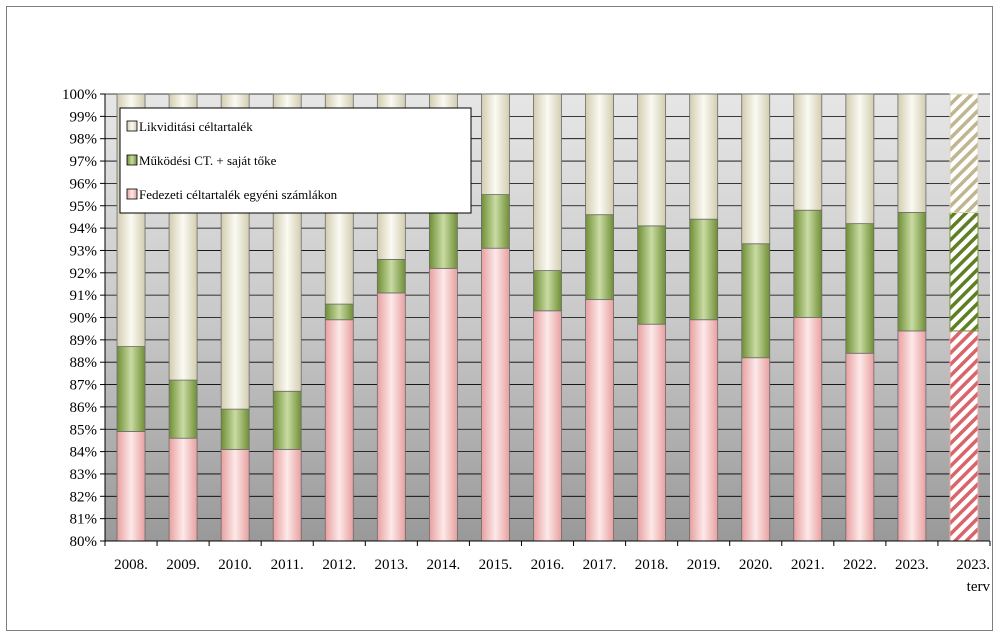 The image size is (1001, 639). Describe the element at coordinates (444, 565) in the screenshot. I see `x-tick-label: 2014.` at that location.